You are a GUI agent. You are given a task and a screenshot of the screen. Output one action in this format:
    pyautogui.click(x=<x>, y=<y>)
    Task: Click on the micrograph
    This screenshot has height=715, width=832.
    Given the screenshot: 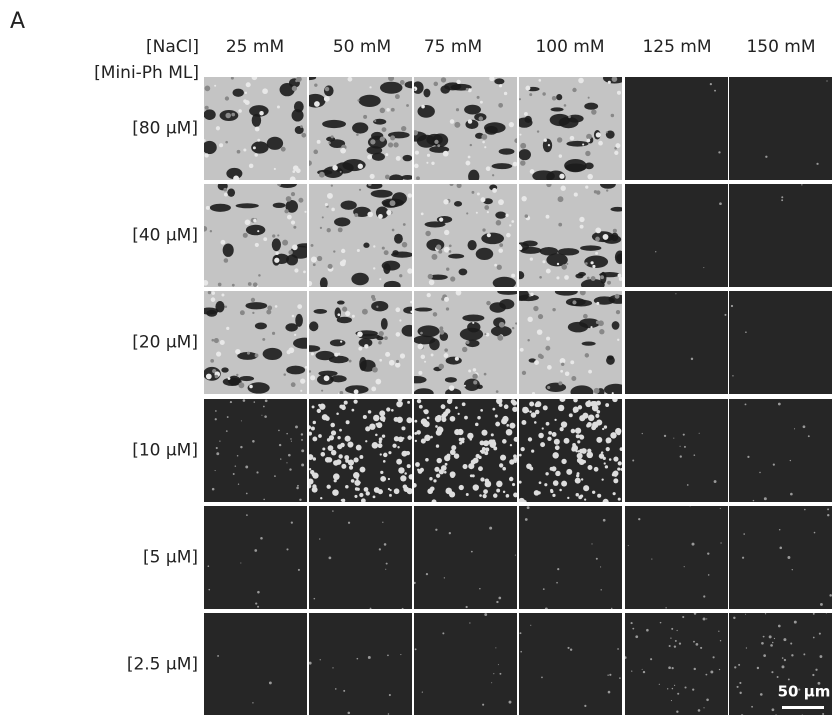 What is the action you would take?
    pyautogui.click(x=255, y=128)
    